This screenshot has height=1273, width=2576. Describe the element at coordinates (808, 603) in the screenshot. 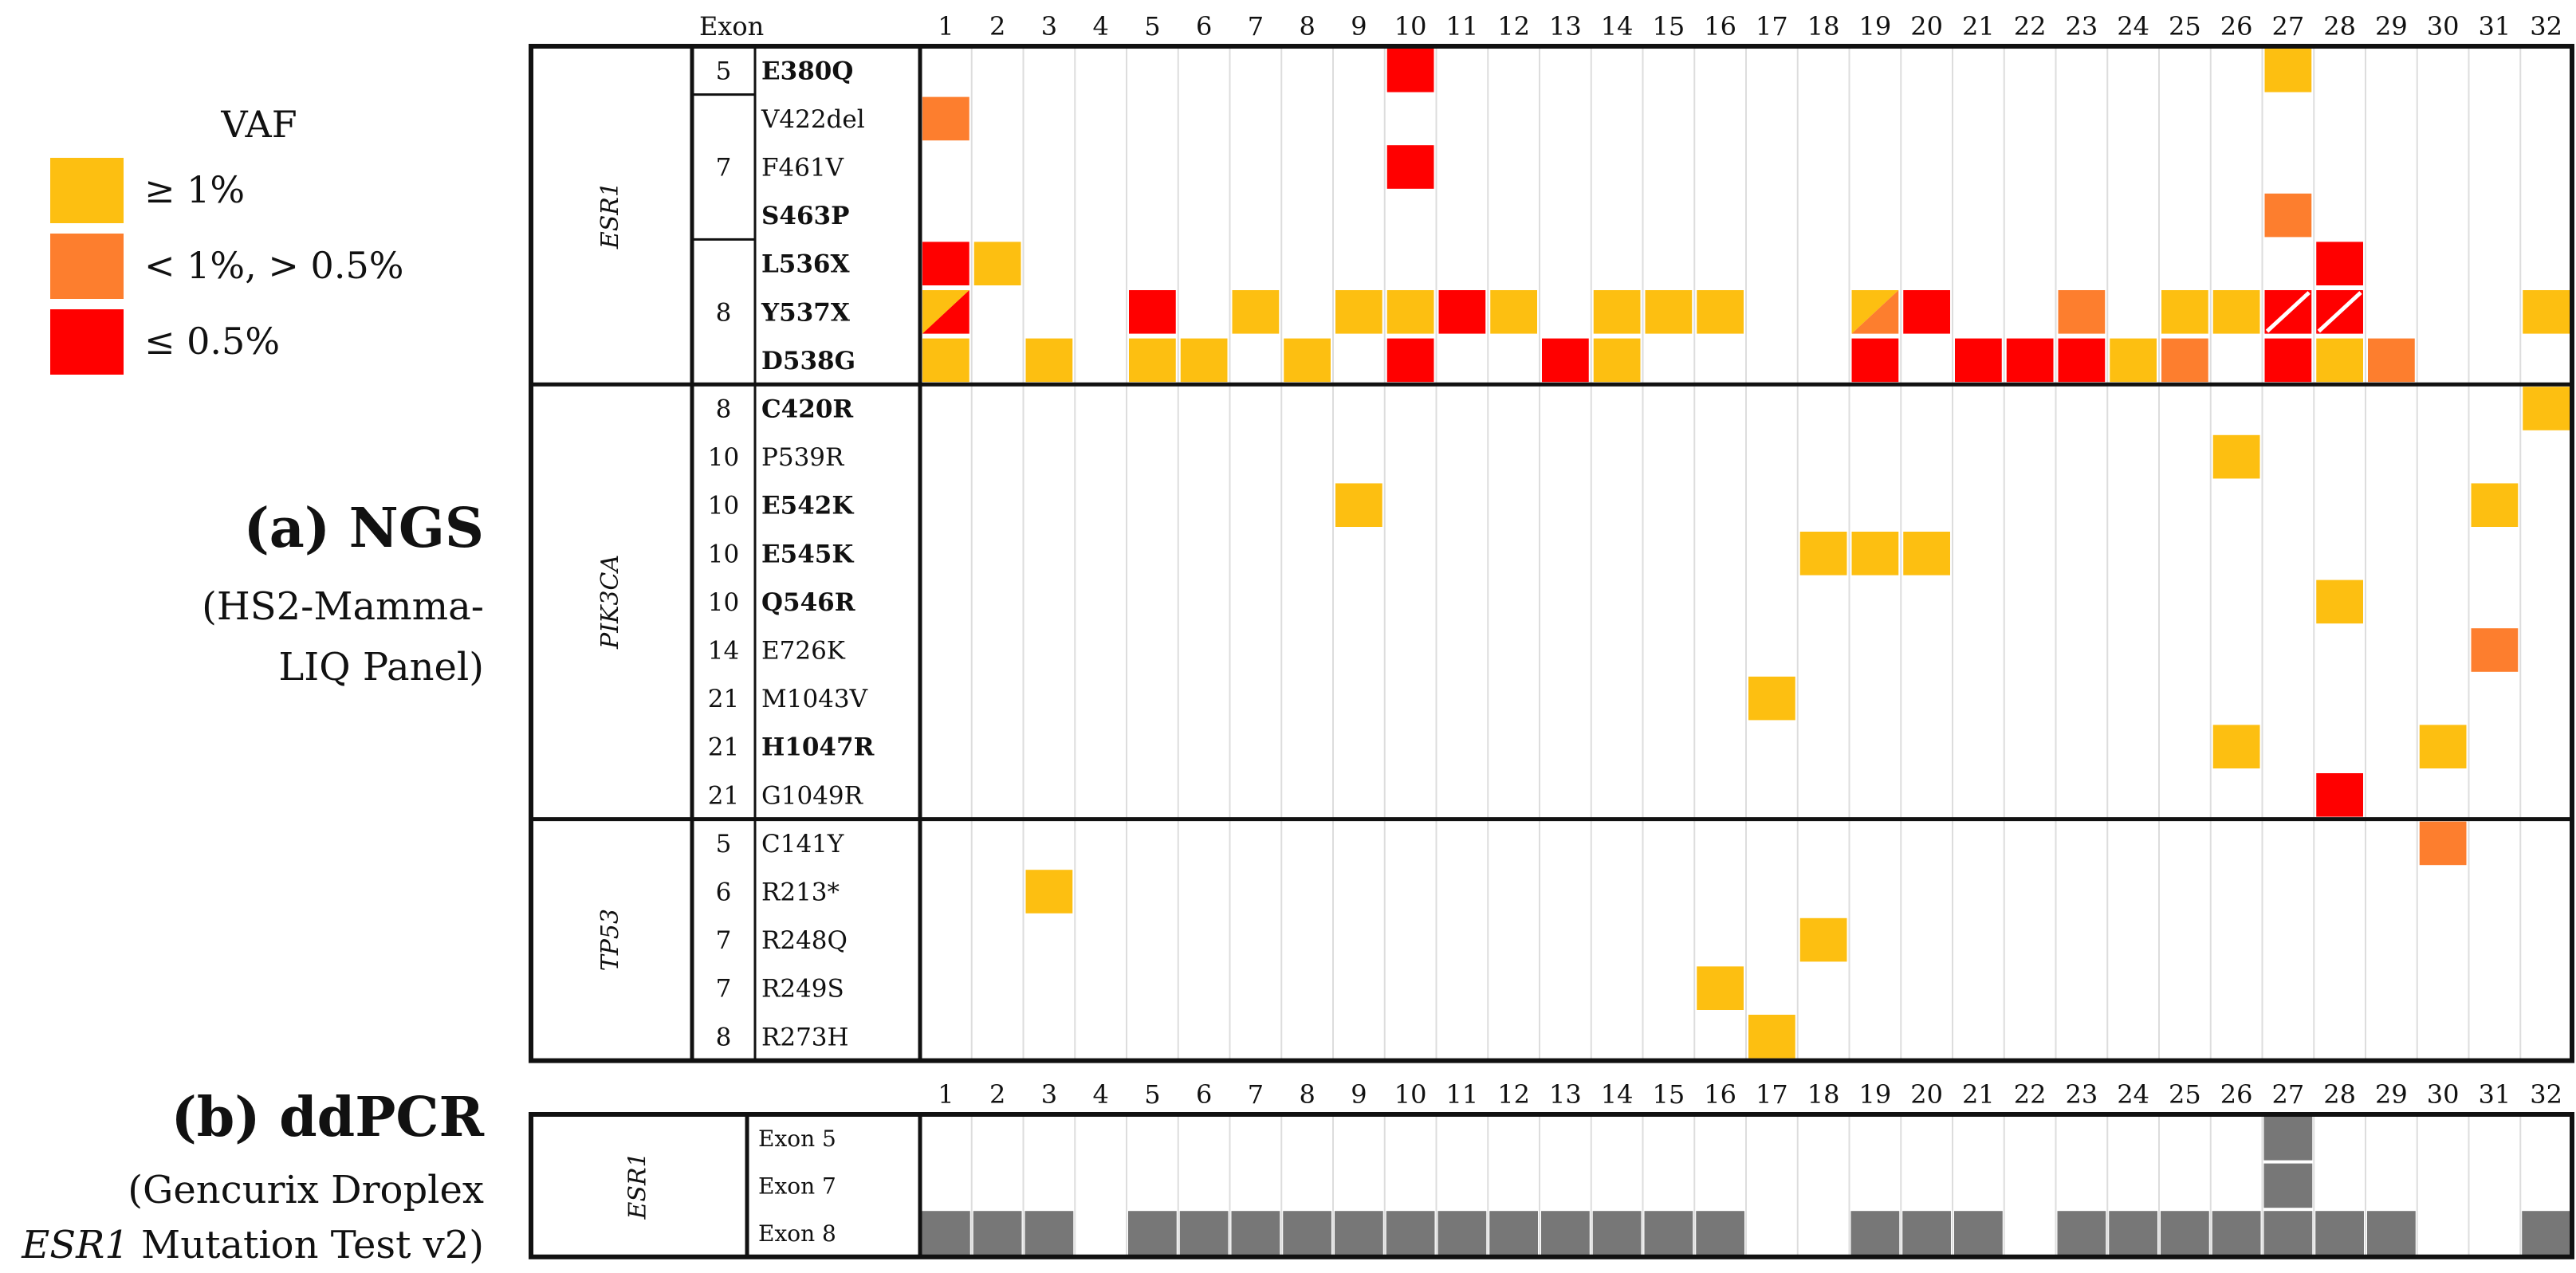

I see `mutation-label: Q546R` at that location.